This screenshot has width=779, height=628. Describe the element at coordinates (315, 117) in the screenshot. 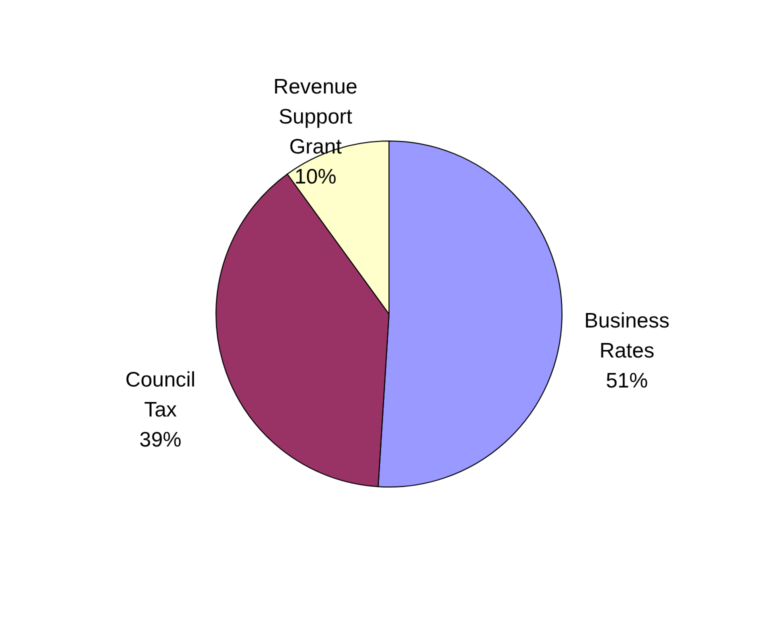

I see `slice-label: Revenue Support Grant` at that location.